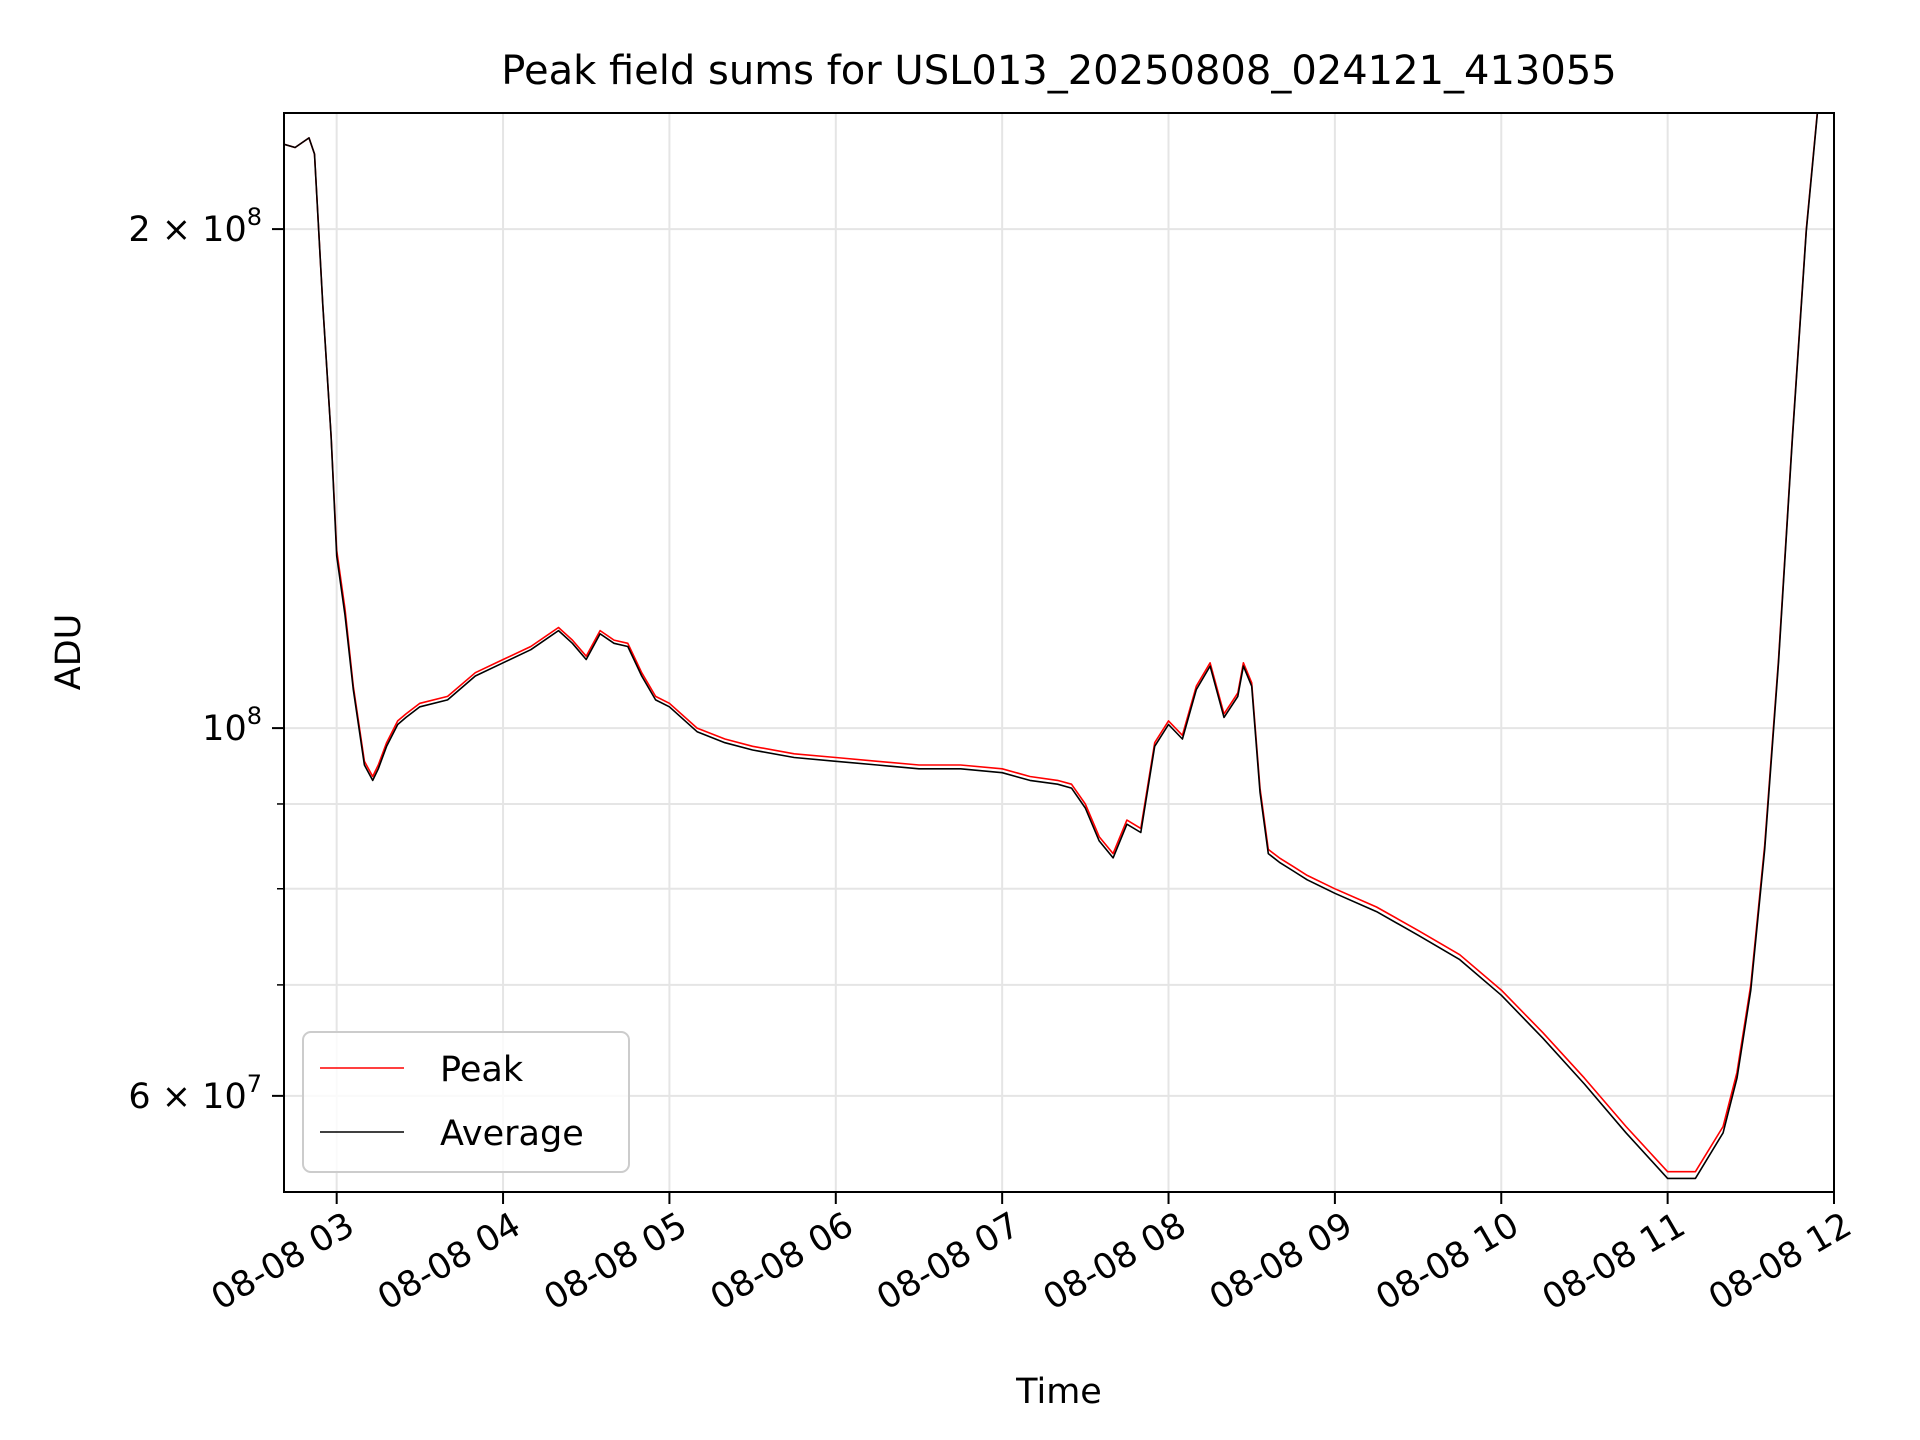  What do you see at coordinates (1058, 1392) in the screenshot?
I see `x-axis-label: Time` at bounding box center [1058, 1392].